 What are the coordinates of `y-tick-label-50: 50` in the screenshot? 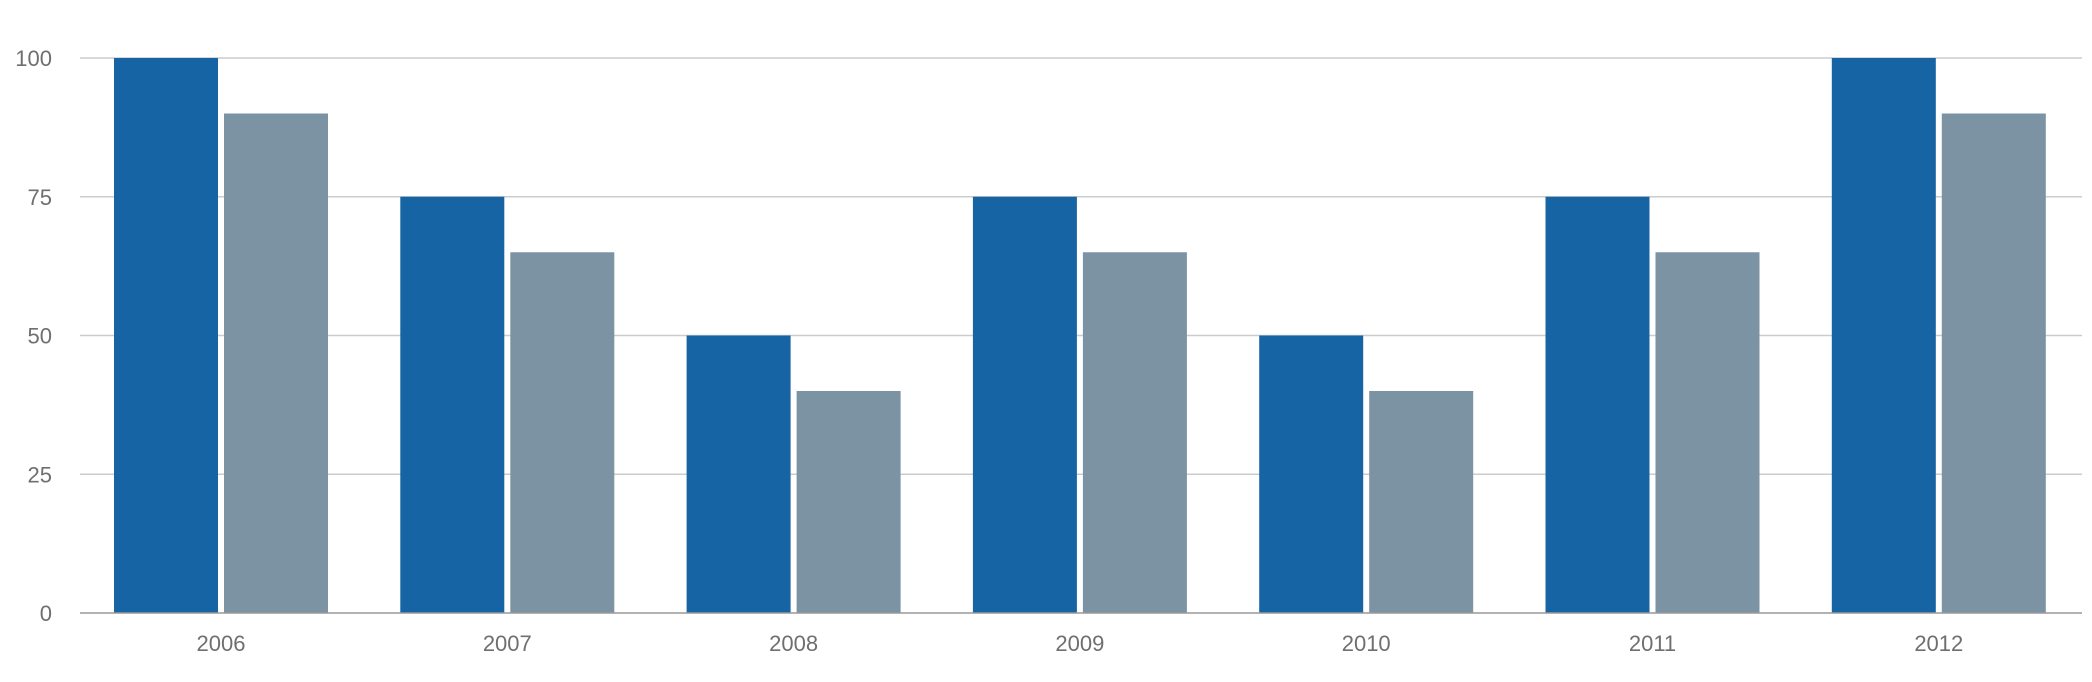 It's located at (40, 336).